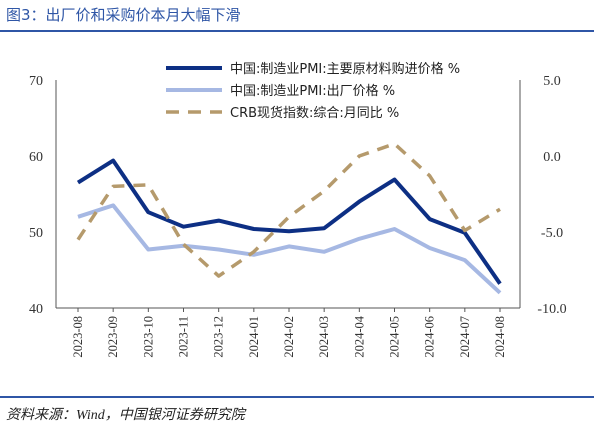 This screenshot has height=433, width=594. What do you see at coordinates (113, 337) in the screenshot?
I see `x-tick-label: 2023-09` at bounding box center [113, 337].